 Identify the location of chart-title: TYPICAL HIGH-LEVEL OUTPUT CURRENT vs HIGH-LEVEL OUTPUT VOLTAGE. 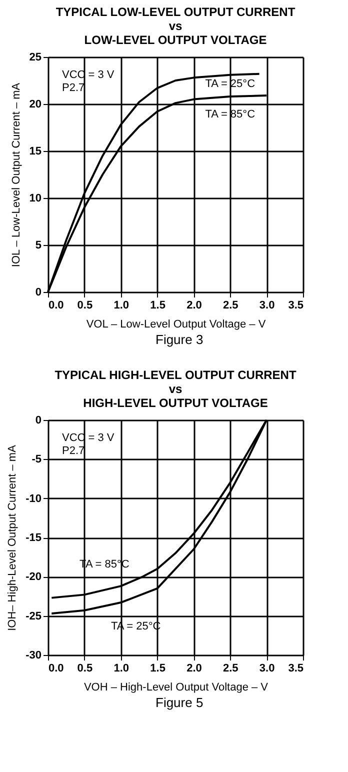
(175, 389).